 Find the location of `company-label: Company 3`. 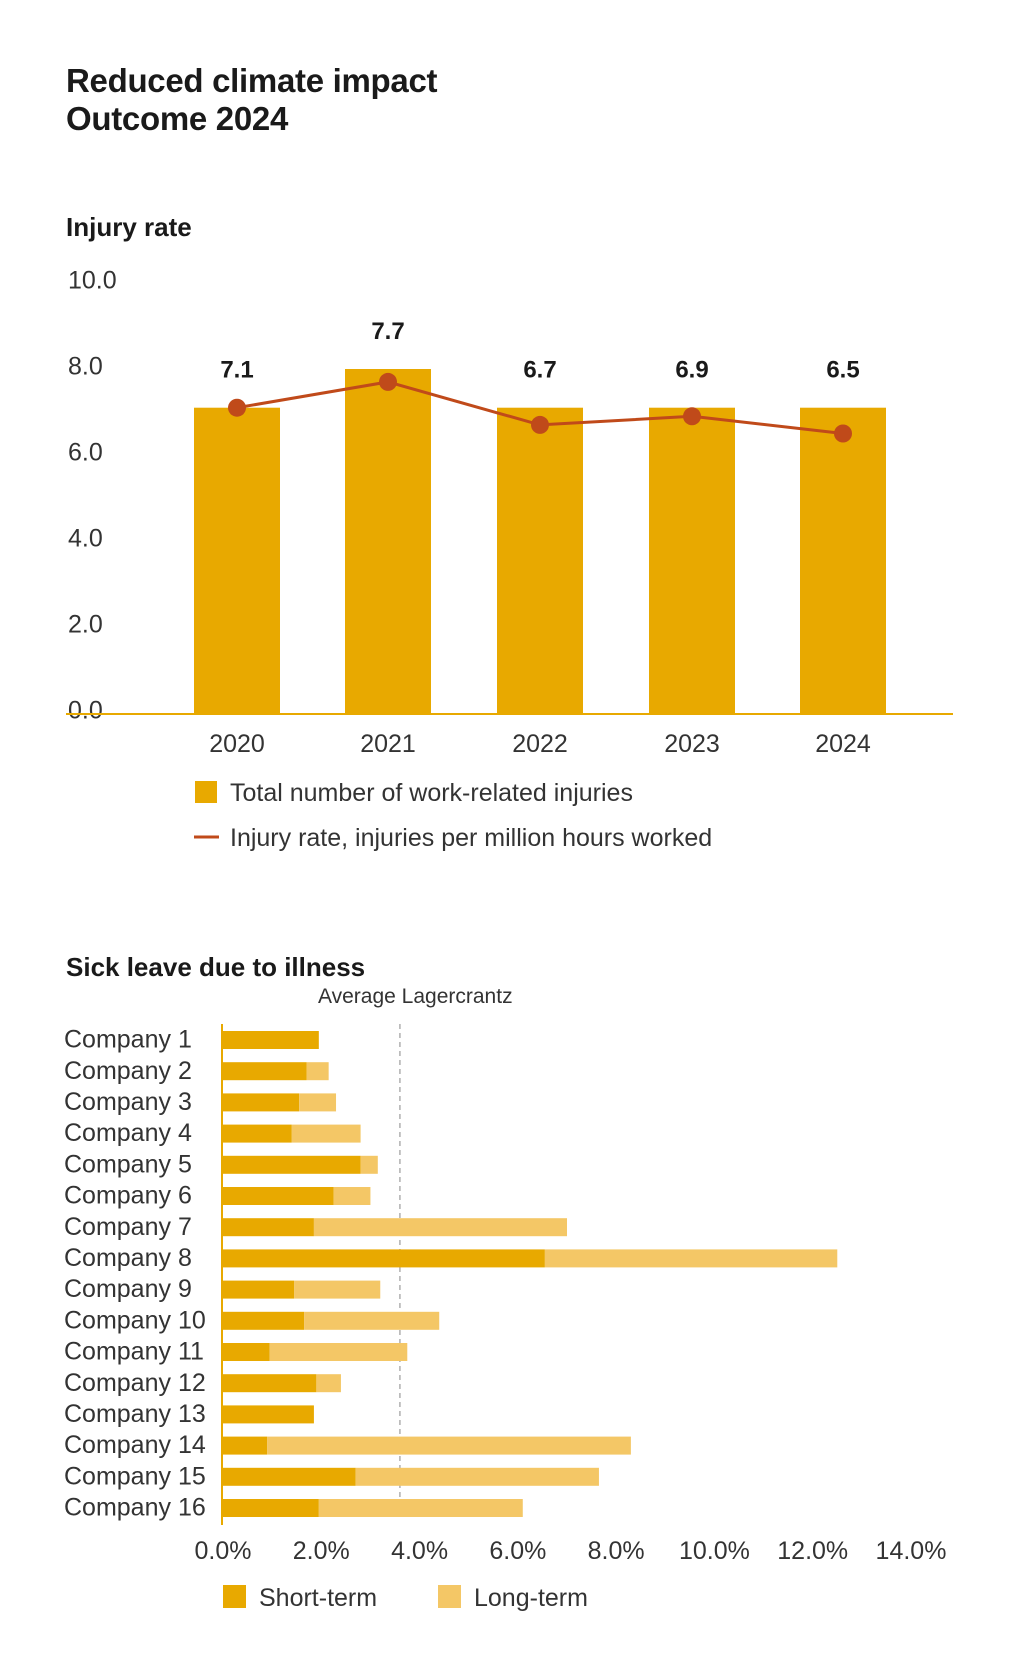

company-label: Company 3 is located at coordinates (128, 1102).